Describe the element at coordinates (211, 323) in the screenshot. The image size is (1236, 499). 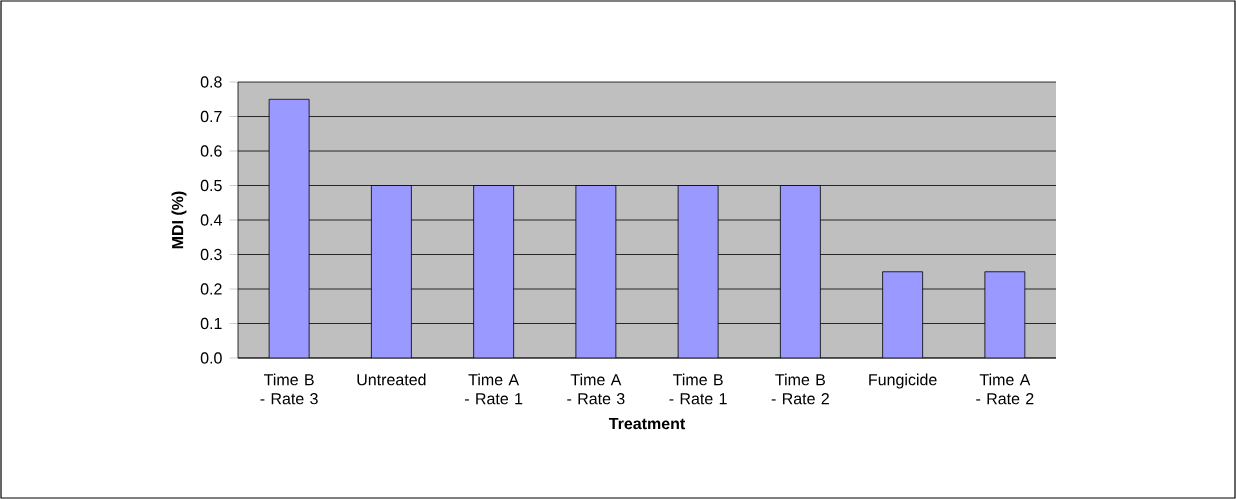
I see `y-tick-label: 0.1` at that location.